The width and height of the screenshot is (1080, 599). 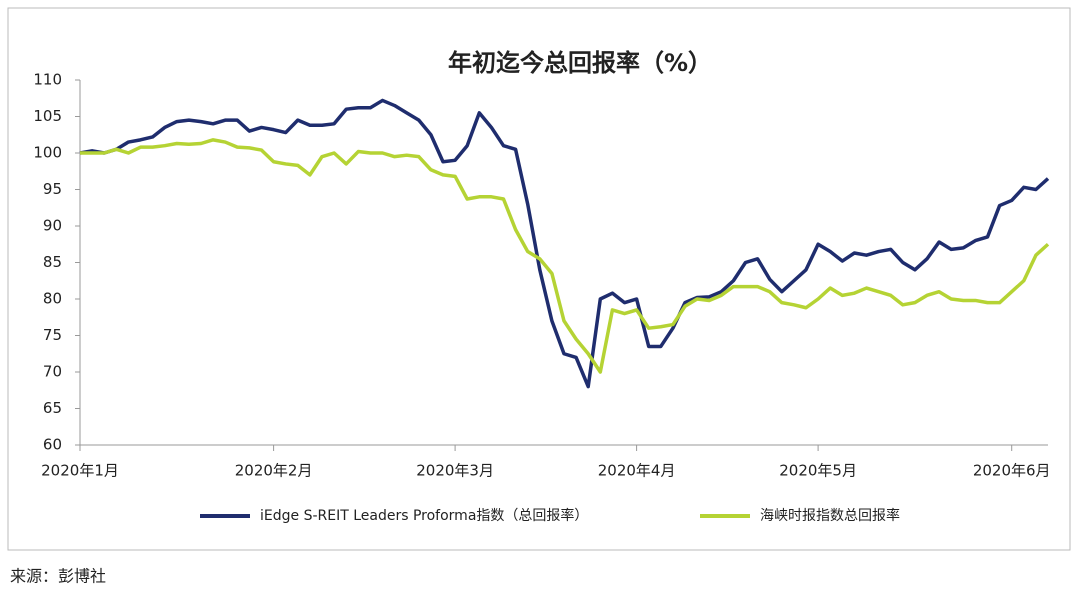 I want to click on y-tick-label: 65, so click(x=52, y=408).